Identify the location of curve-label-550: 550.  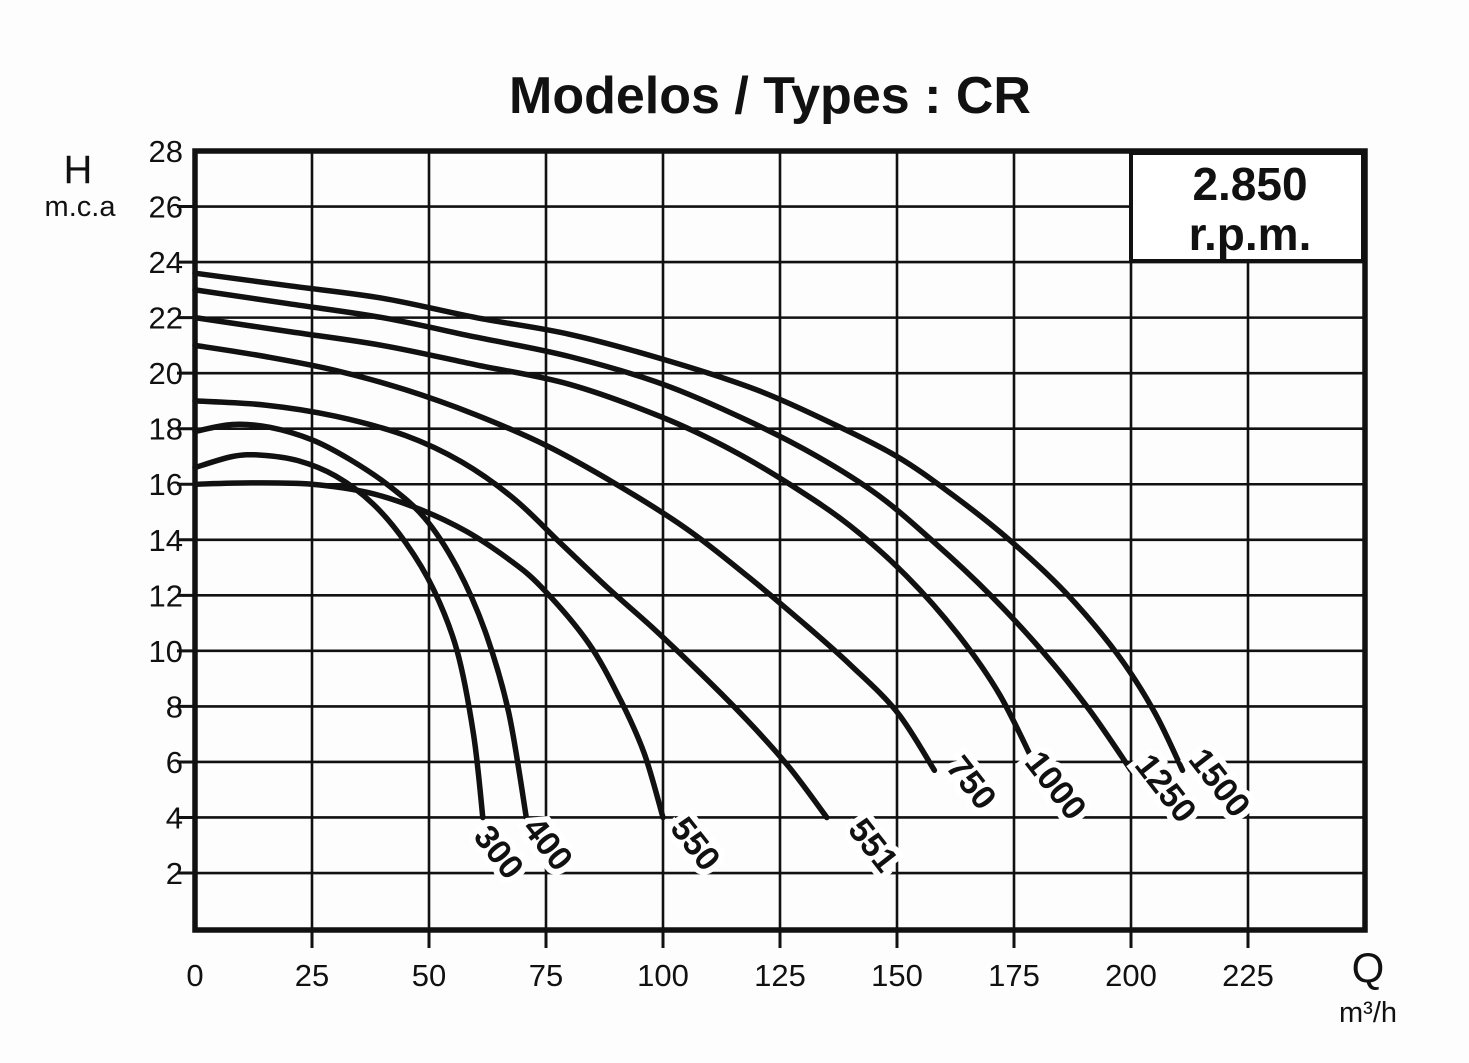
(695, 844).